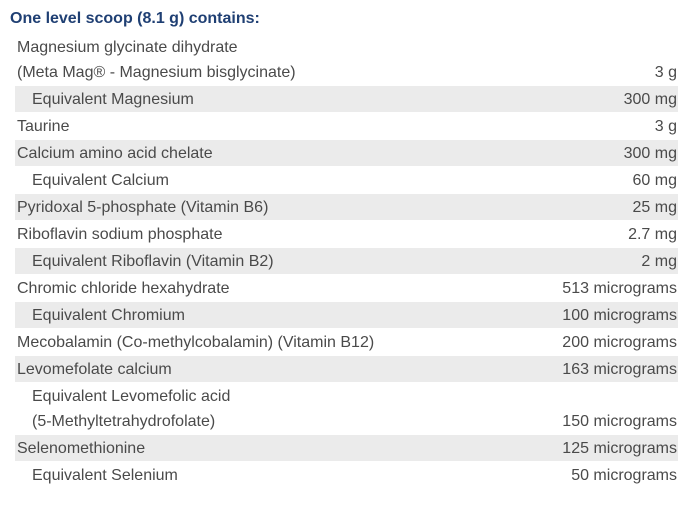  What do you see at coordinates (346, 207) in the screenshot?
I see `ingredient-row: Pyridoxal 5-phosphate (Vitamin B6) 25 mg` at bounding box center [346, 207].